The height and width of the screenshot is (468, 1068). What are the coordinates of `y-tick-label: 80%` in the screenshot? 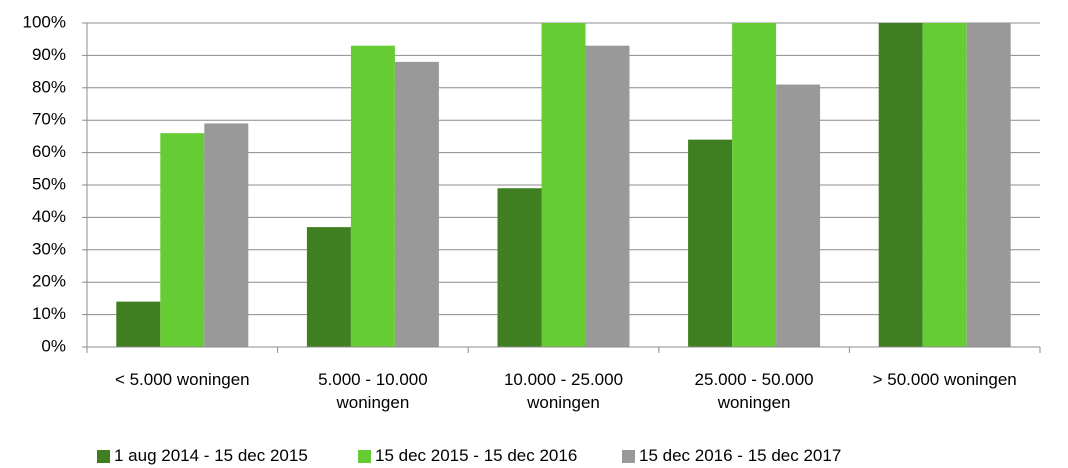 It's located at (49, 86).